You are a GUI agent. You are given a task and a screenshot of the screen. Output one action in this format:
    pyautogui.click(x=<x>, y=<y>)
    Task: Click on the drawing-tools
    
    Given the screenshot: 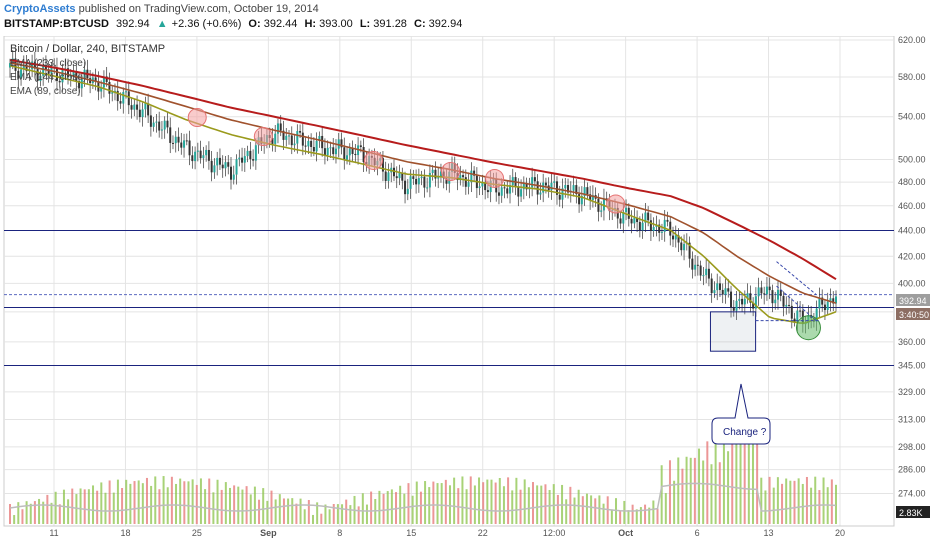 What is the action you would take?
    pyautogui.click(x=764, y=306)
    